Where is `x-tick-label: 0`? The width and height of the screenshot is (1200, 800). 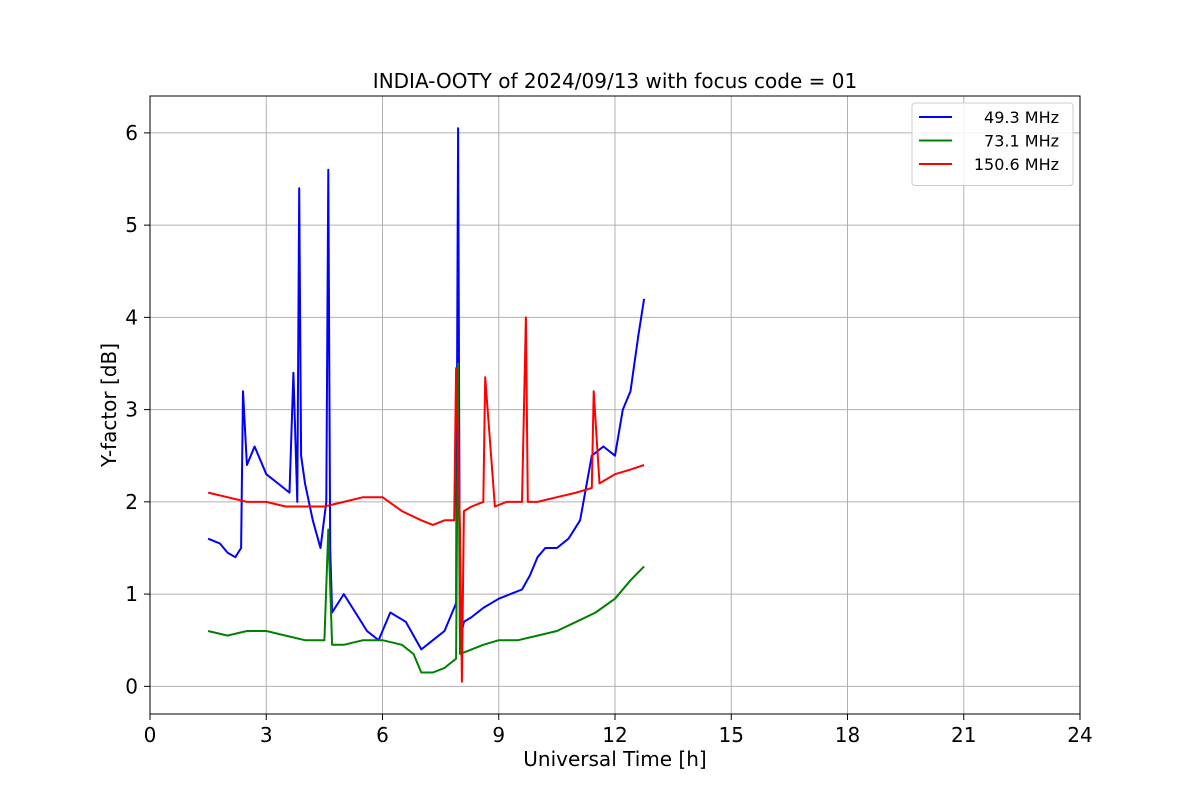 x-tick-label: 0 is located at coordinates (150, 735).